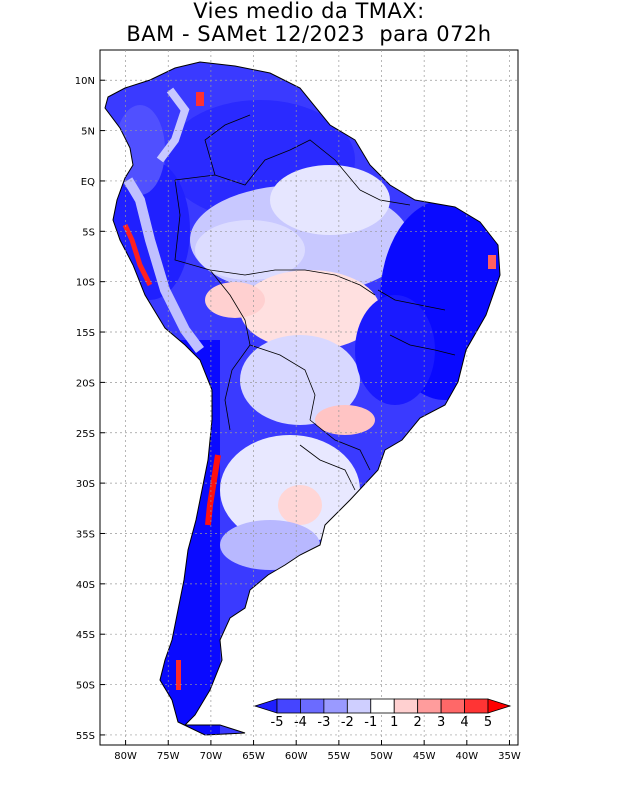 The width and height of the screenshot is (618, 800). I want to click on colorbar-extend-high, so click(499, 706).